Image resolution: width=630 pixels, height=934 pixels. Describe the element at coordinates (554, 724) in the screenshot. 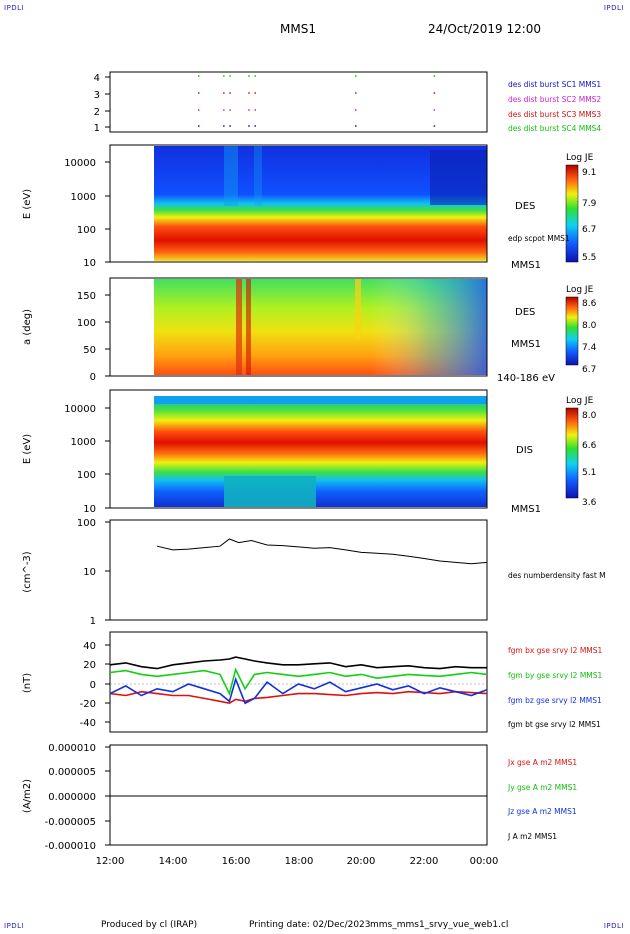

I see `bfield-legend-bt: fgm bt gse srvy l2 MMS1` at that location.